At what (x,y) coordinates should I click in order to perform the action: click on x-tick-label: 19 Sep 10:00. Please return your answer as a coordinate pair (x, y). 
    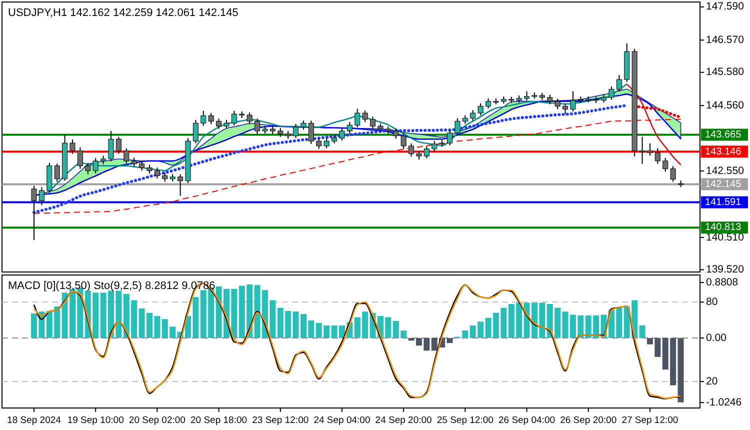
    Looking at the image, I should click on (95, 420).